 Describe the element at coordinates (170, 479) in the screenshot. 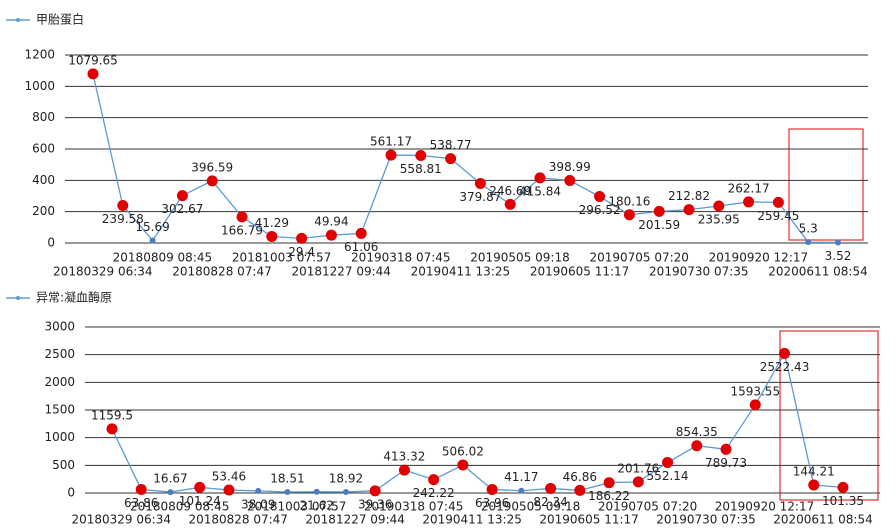

I see `data-label: 16.67` at that location.